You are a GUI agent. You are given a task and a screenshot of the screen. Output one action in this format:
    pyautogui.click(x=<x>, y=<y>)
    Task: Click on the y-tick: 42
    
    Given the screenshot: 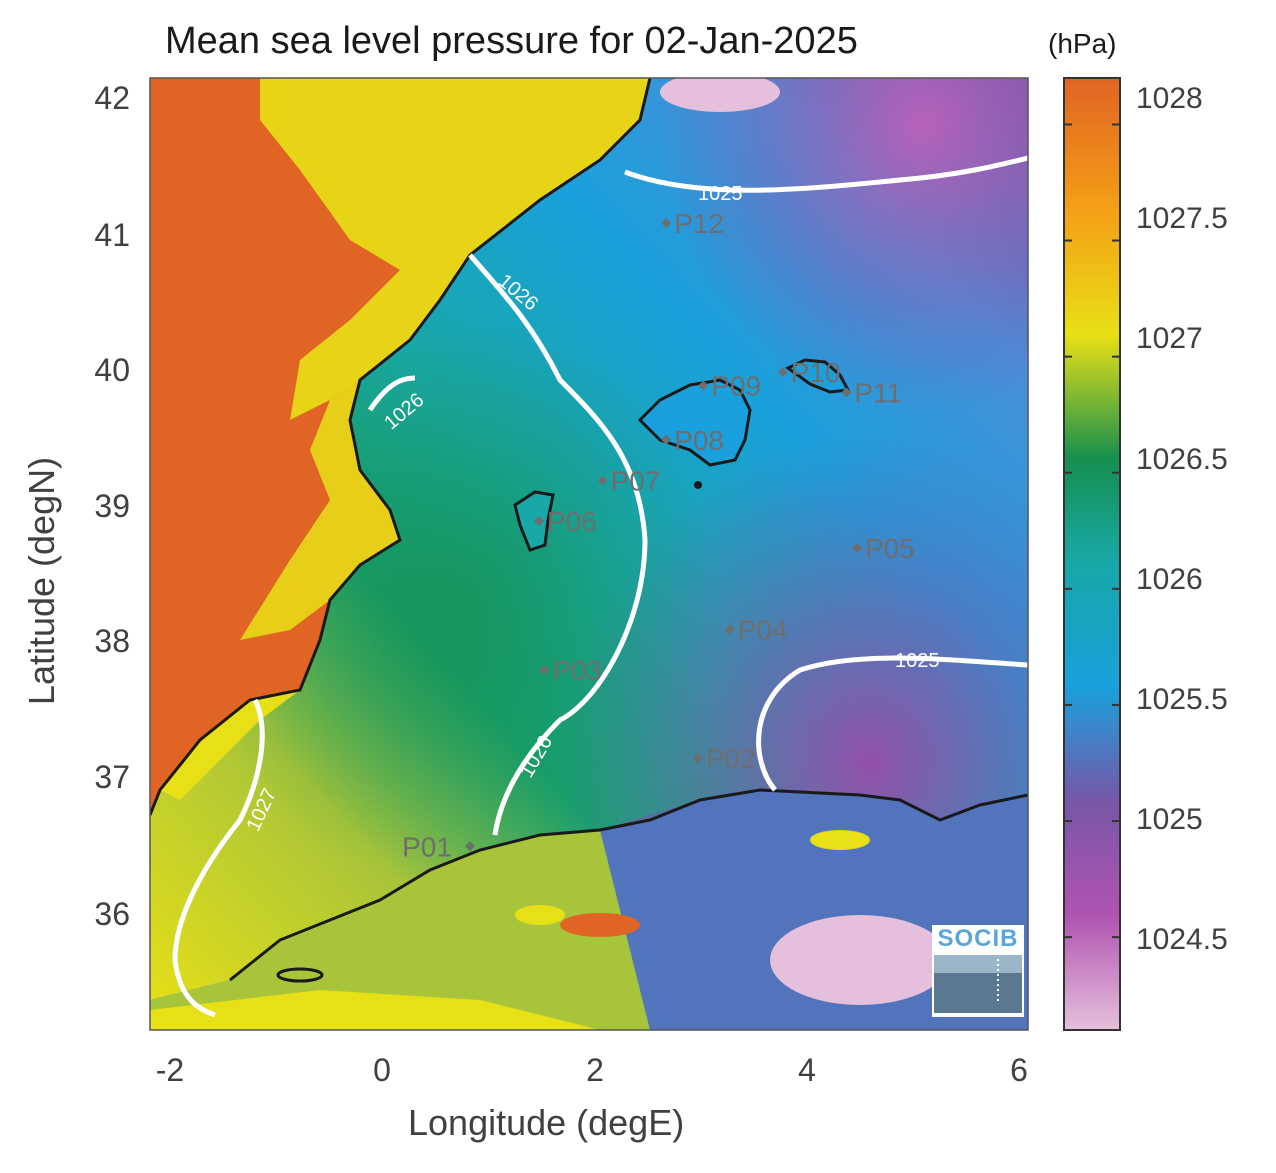 What is the action you would take?
    pyautogui.click(x=112, y=98)
    